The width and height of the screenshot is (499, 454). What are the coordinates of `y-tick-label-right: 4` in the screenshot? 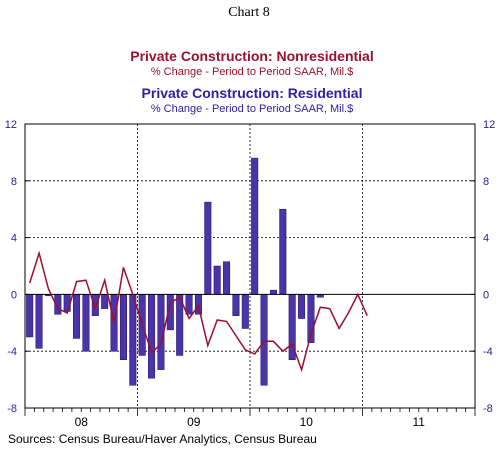 It's located at (486, 239).